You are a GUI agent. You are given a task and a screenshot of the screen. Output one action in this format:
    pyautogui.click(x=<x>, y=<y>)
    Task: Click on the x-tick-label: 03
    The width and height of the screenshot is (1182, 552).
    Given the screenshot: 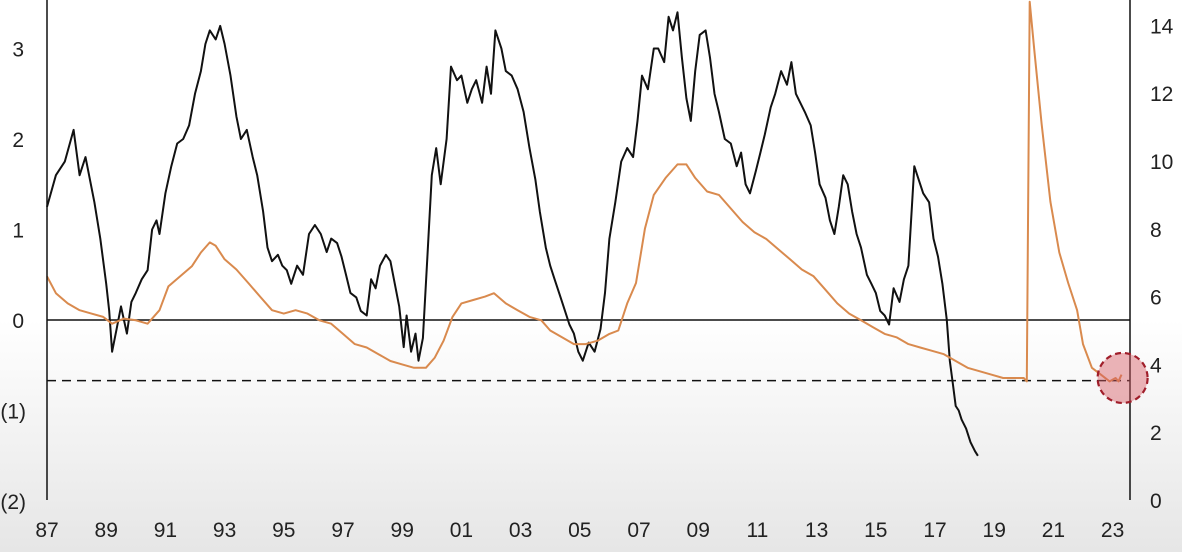 What is the action you would take?
    pyautogui.click(x=520, y=530)
    